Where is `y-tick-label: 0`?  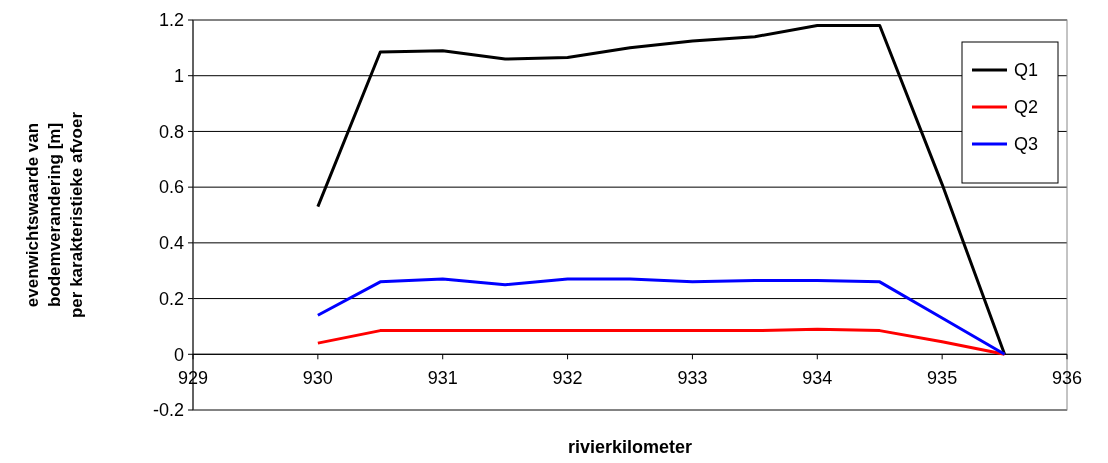
y-tick-label: 0 is located at coordinates (178, 354).